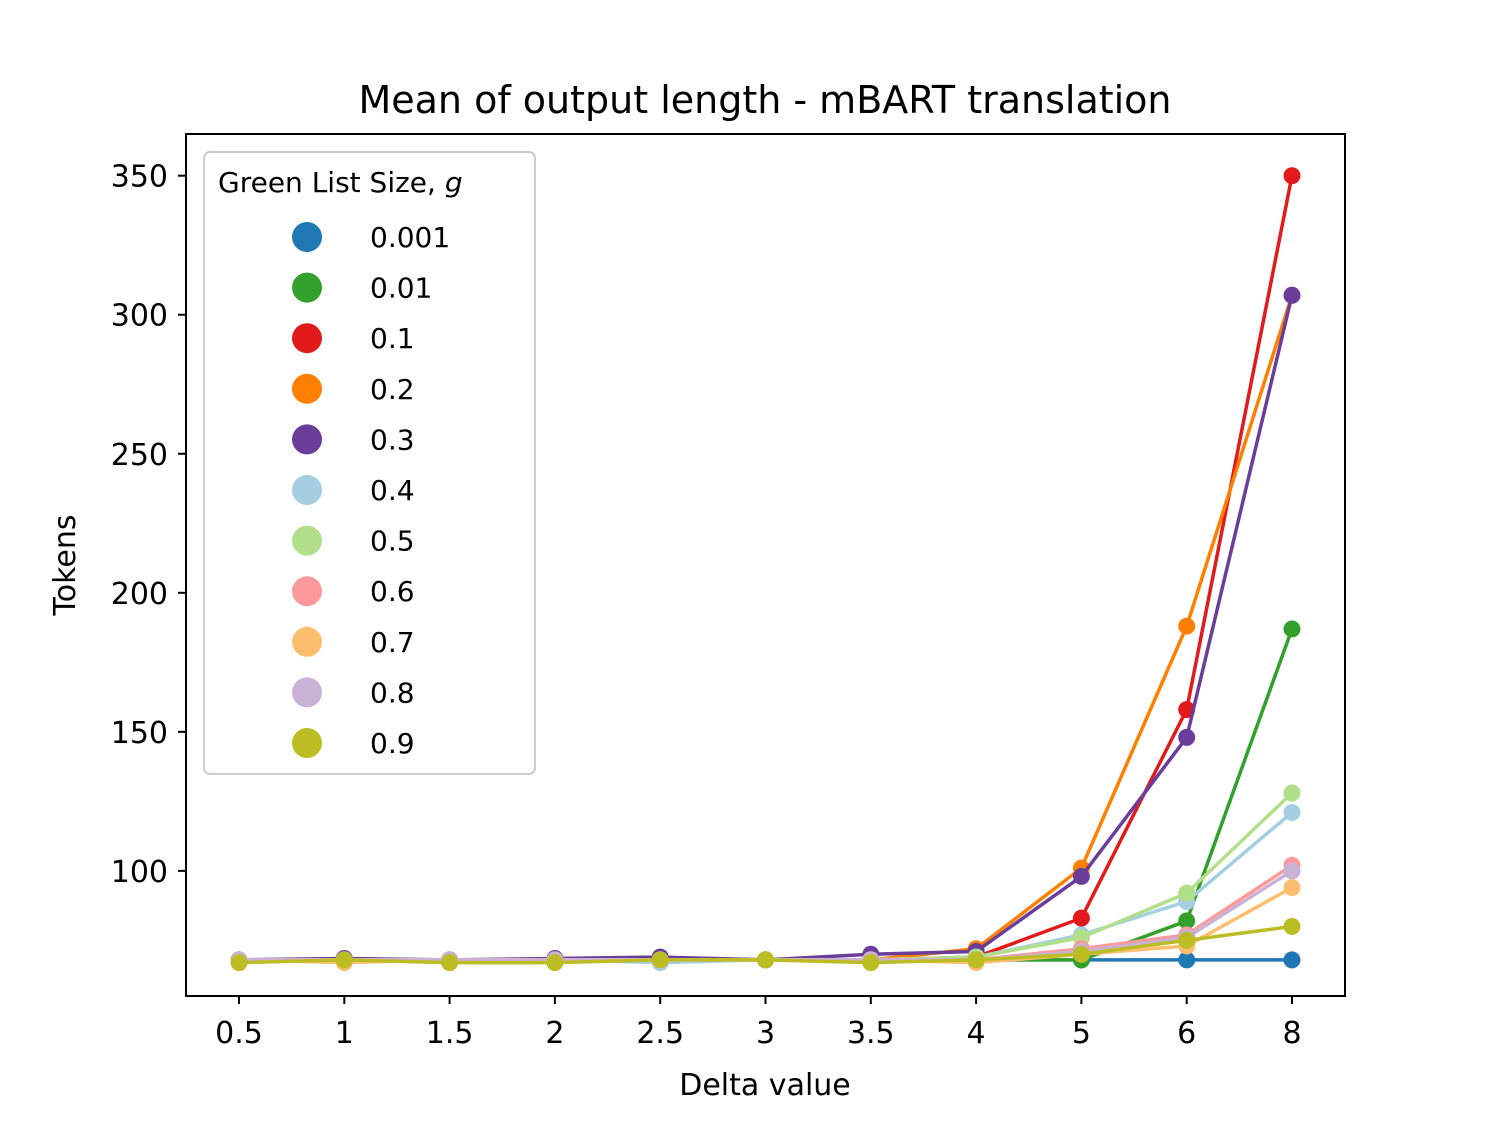 The width and height of the screenshot is (1495, 1121). I want to click on legend-label: 0.001, so click(410, 237).